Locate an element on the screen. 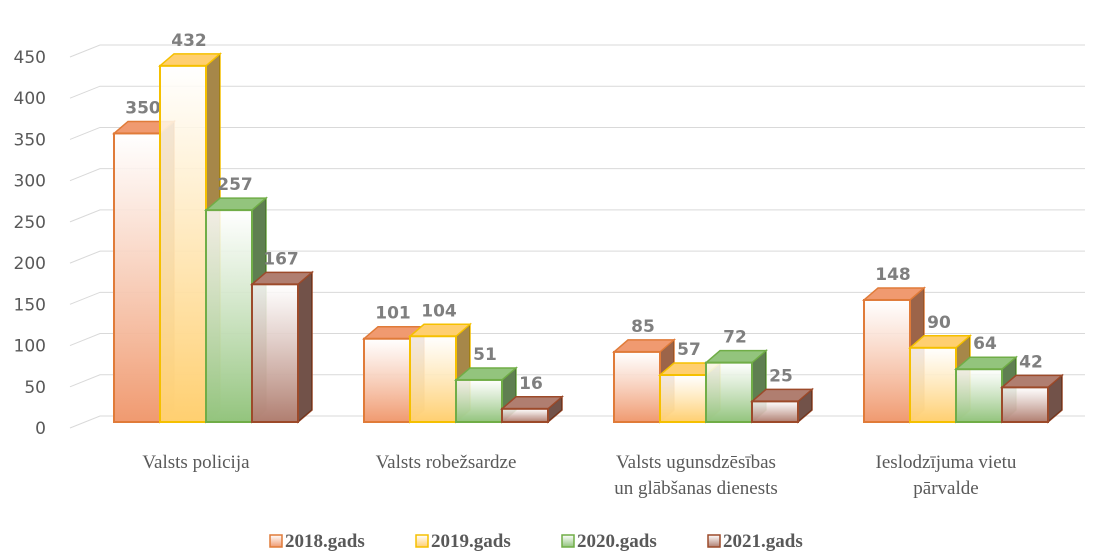  y-tick-label: 350 is located at coordinates (30, 140).